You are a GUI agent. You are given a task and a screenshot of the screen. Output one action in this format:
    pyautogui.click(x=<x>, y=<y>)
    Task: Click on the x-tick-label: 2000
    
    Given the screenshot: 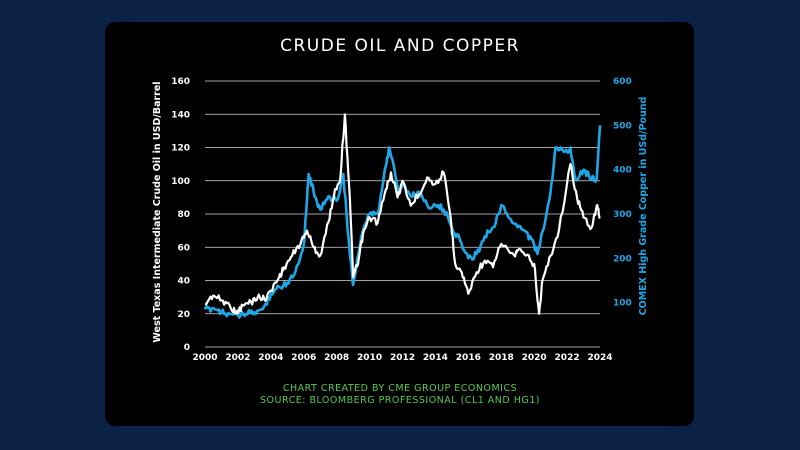 What is the action you would take?
    pyautogui.click(x=204, y=358)
    